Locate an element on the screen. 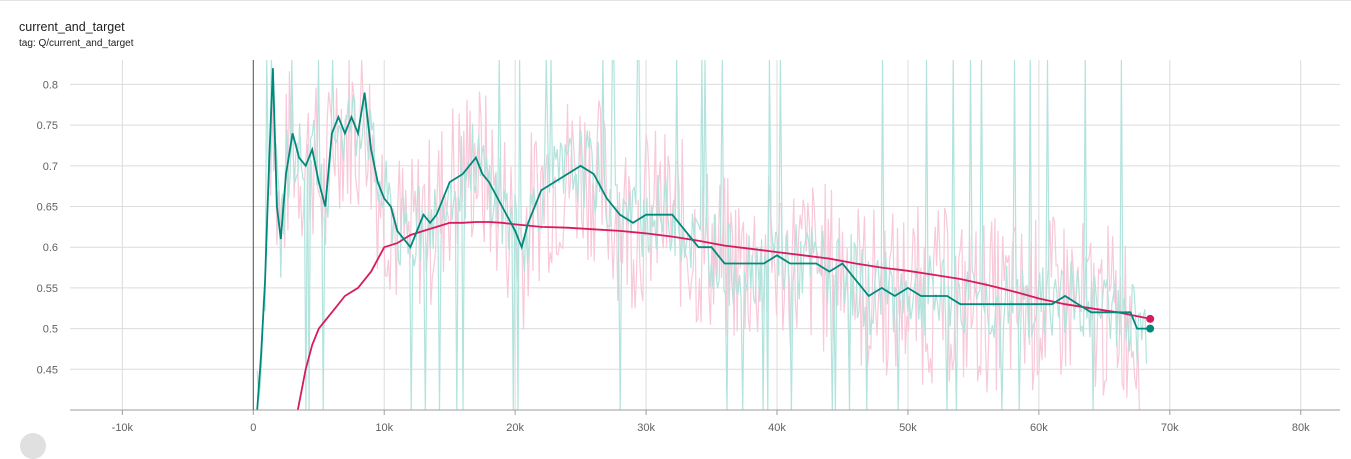 The height and width of the screenshot is (459, 1351). y-tick-label: 0.45 is located at coordinates (47, 370).